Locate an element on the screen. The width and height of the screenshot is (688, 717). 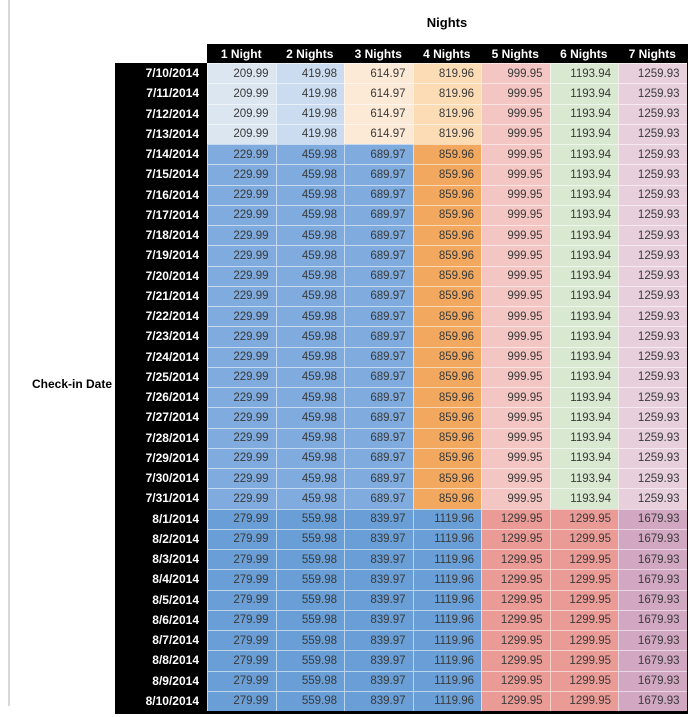
row-date-cell: 7/16/2014 is located at coordinates (161, 194).